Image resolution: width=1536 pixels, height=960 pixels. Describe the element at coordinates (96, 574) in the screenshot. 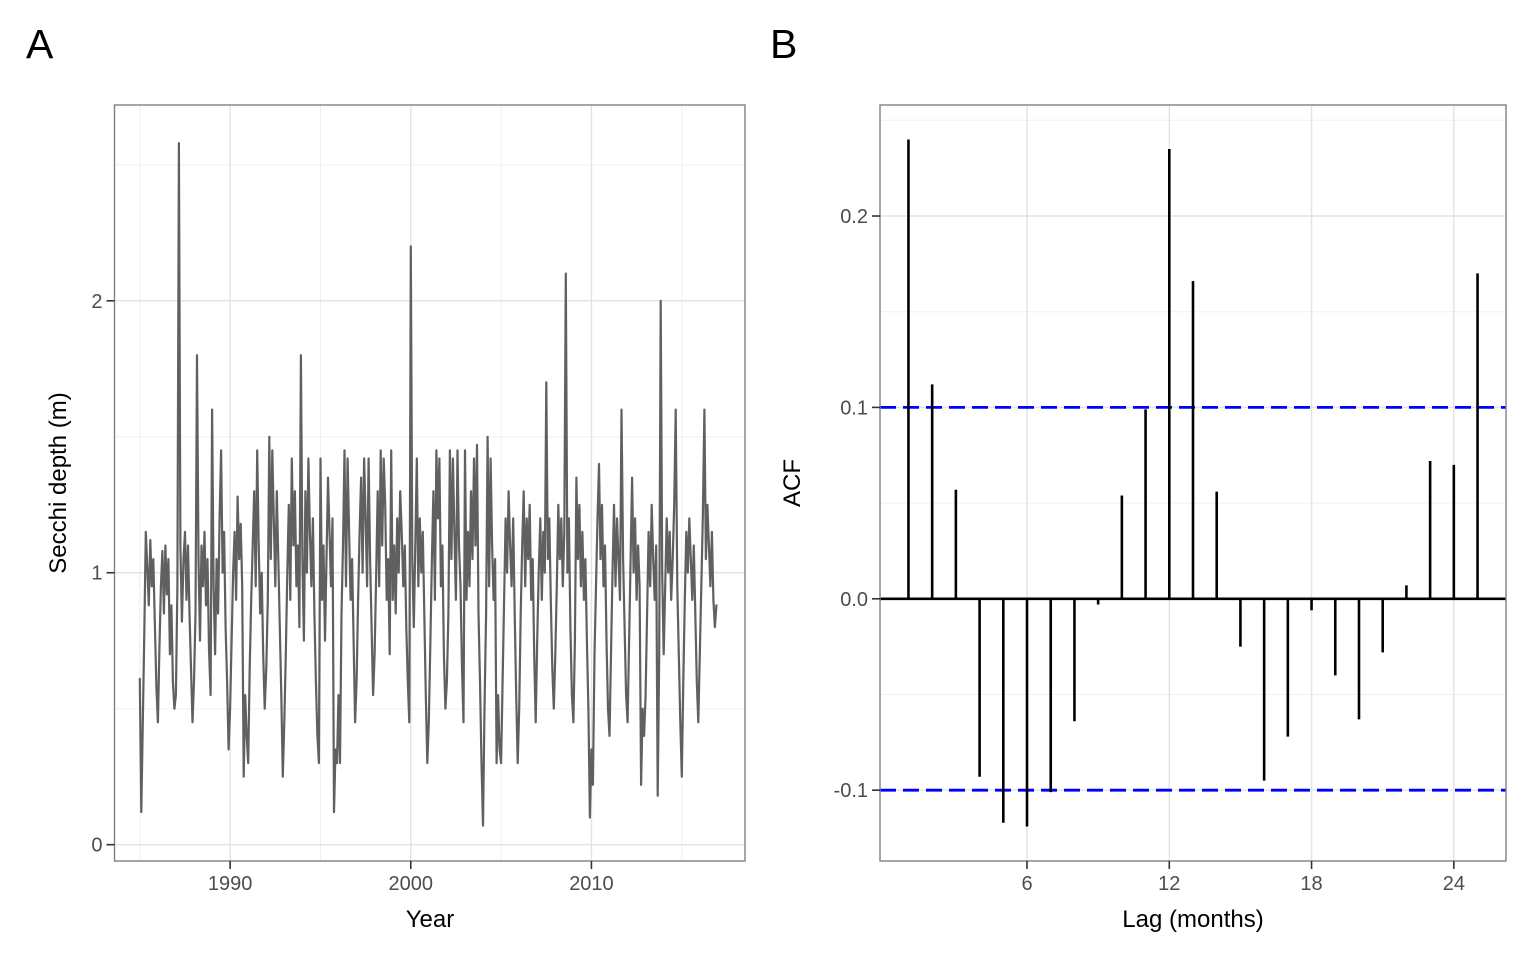

I see `y-tick-label: 1` at that location.